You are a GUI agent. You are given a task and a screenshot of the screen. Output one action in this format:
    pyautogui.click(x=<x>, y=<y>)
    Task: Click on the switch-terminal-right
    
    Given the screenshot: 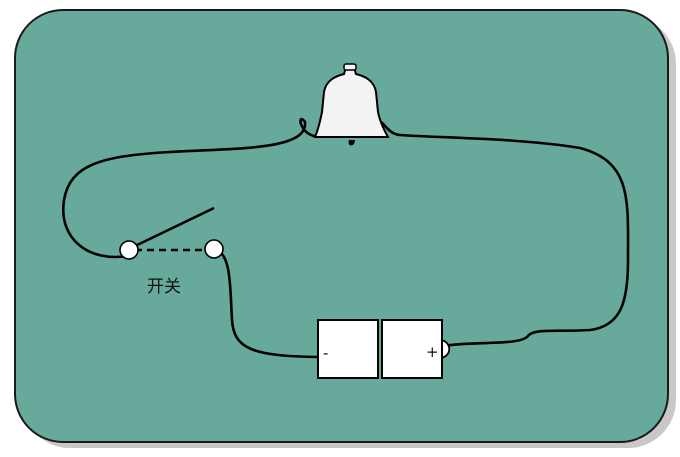 What is the action you would take?
    pyautogui.click(x=214, y=249)
    